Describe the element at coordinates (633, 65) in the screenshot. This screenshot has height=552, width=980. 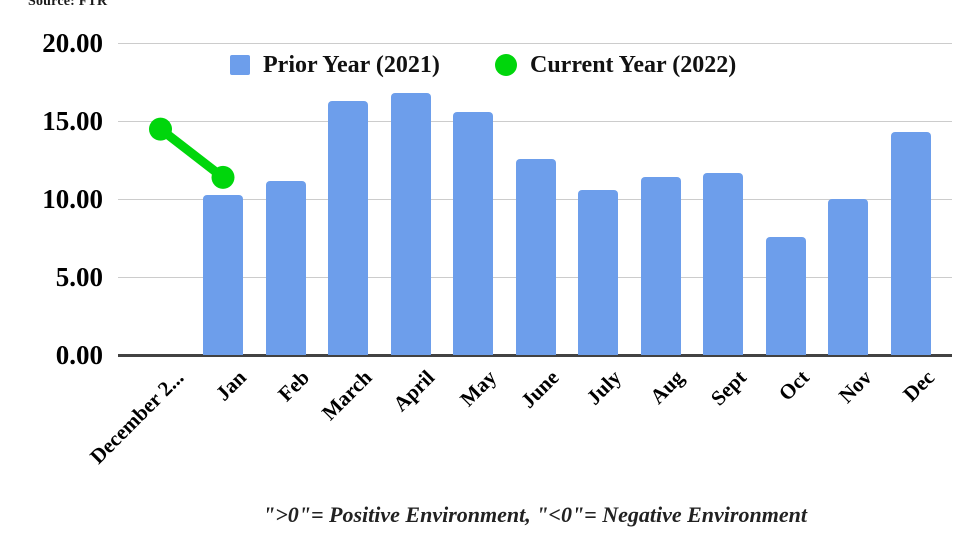
I see `legend-label-current-year: Current Year (2022)` at that location.